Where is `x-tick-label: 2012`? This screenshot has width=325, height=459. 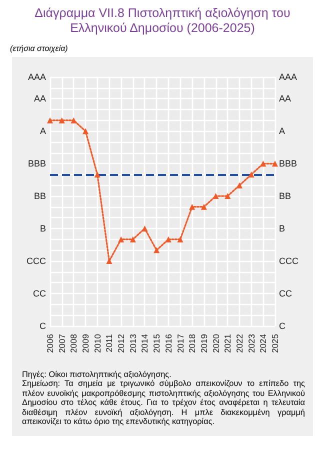 x-tick-label: 2012 is located at coordinates (121, 343).